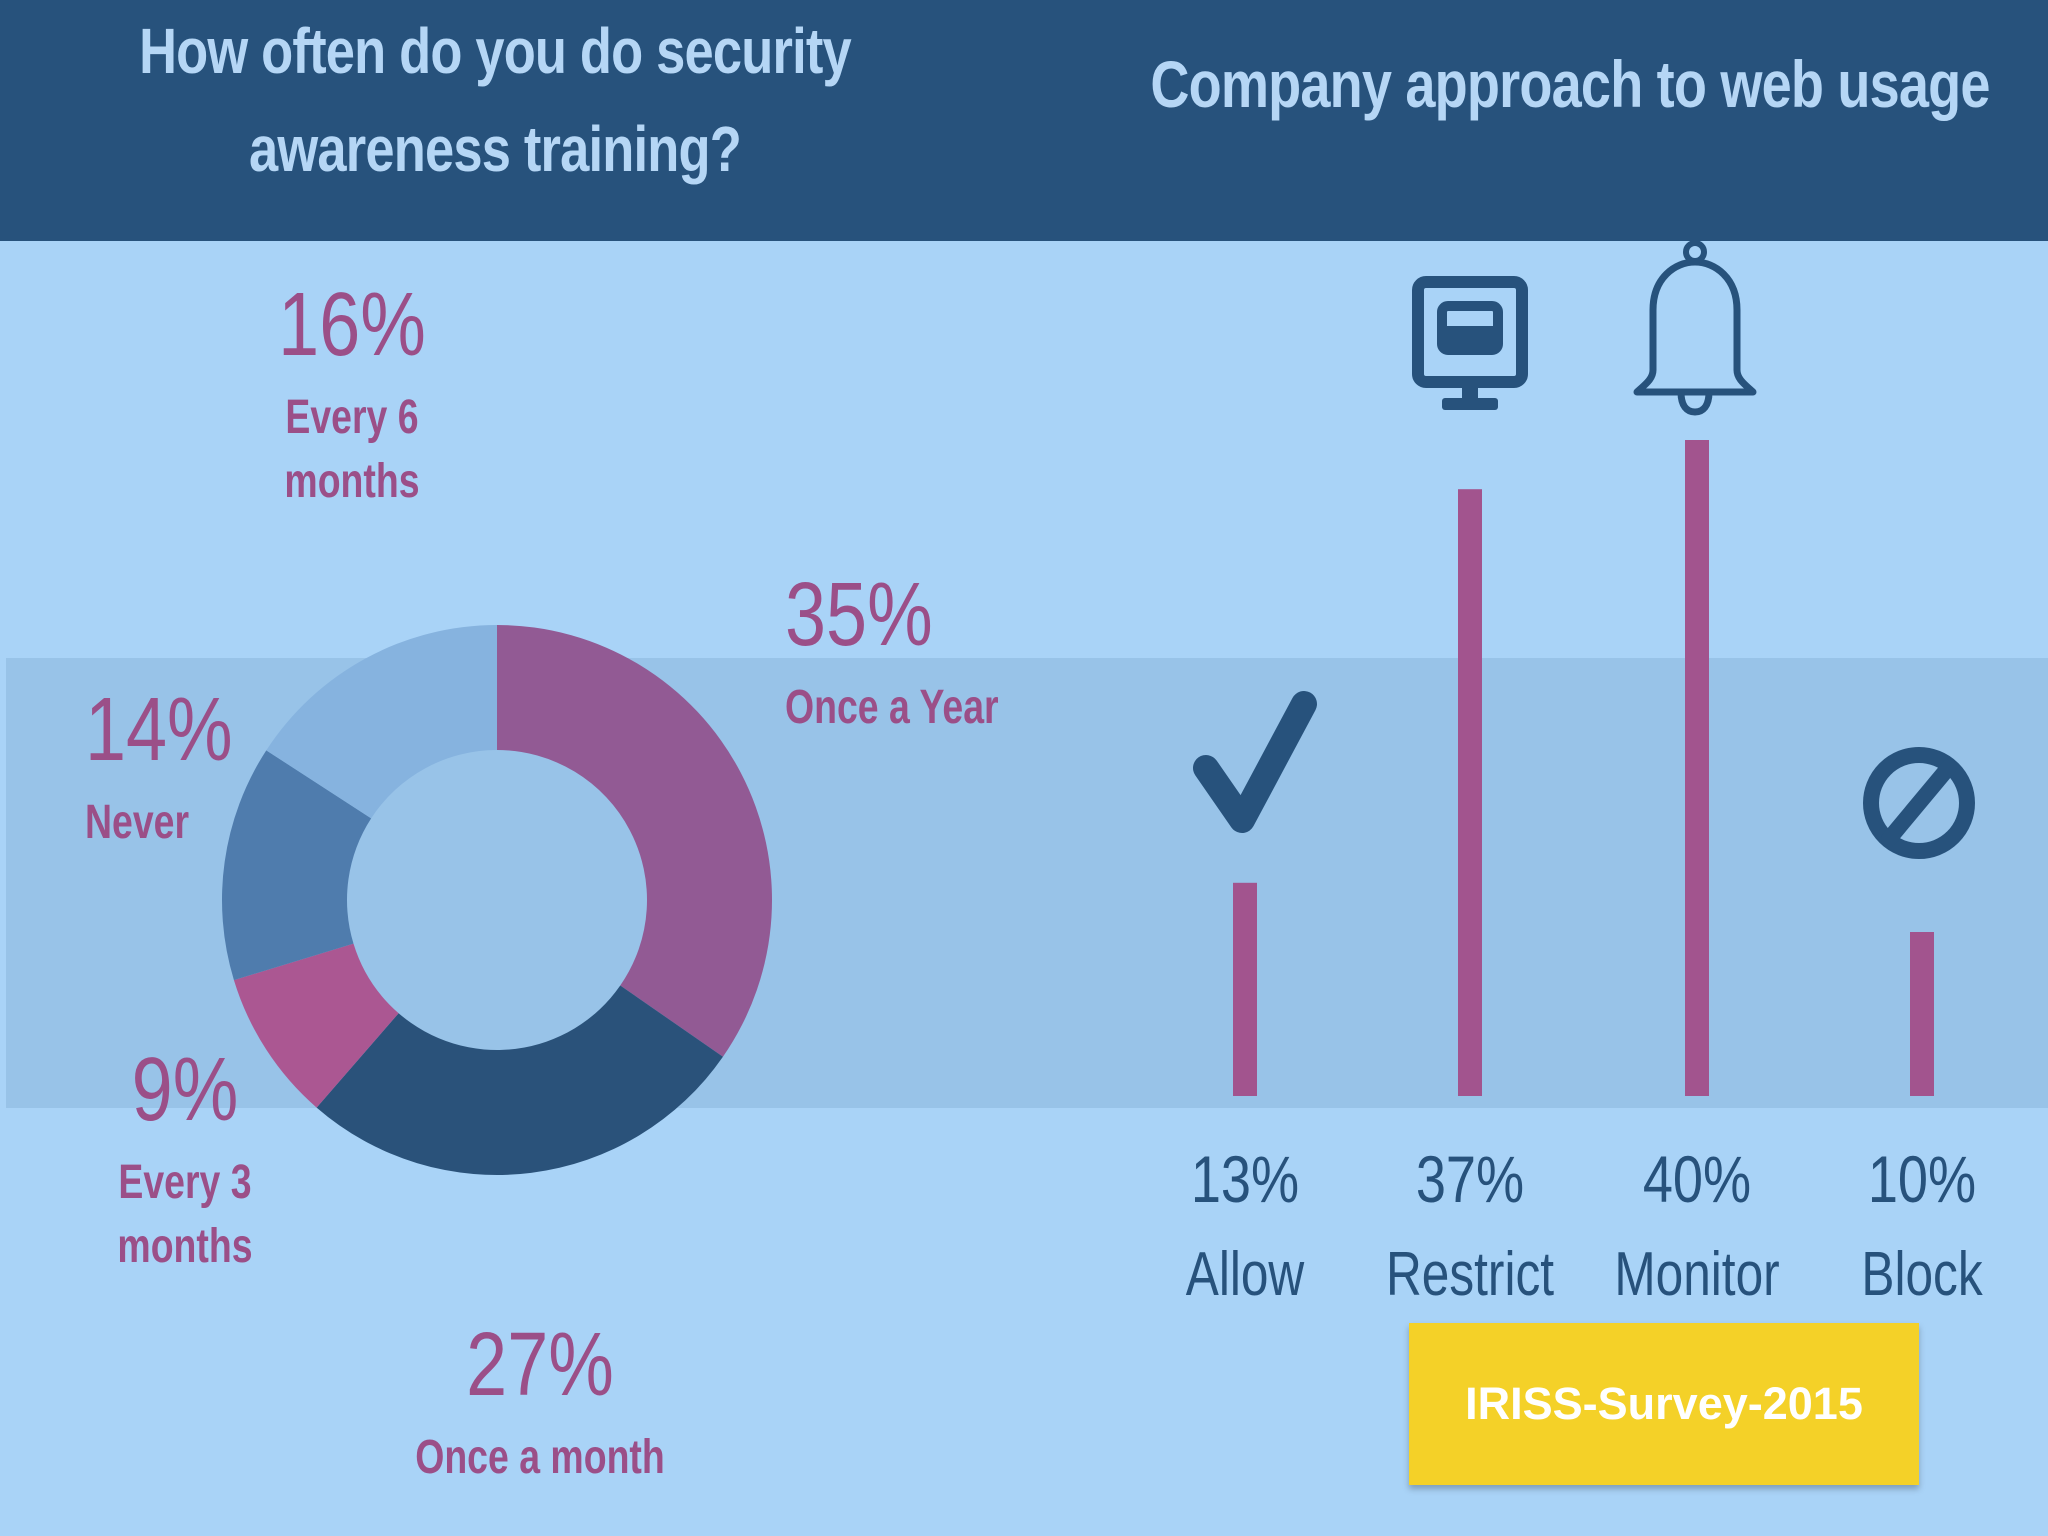  I want to click on bar-block, so click(1922, 1014).